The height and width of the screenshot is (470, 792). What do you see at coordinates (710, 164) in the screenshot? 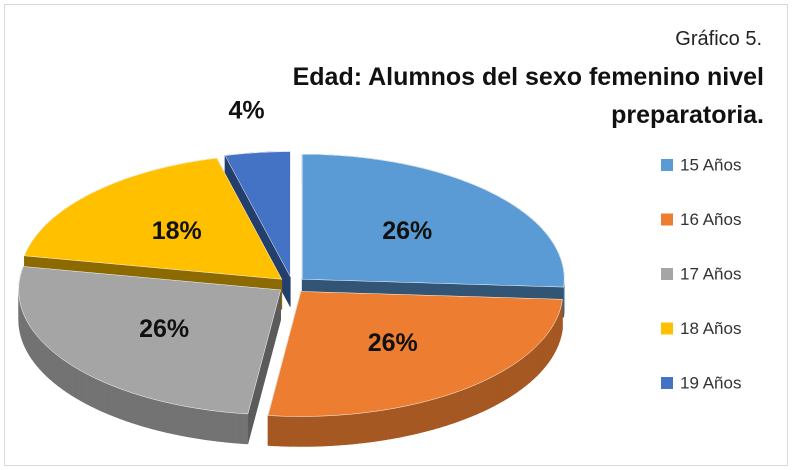
I see `legend-label: 15 Años` at bounding box center [710, 164].